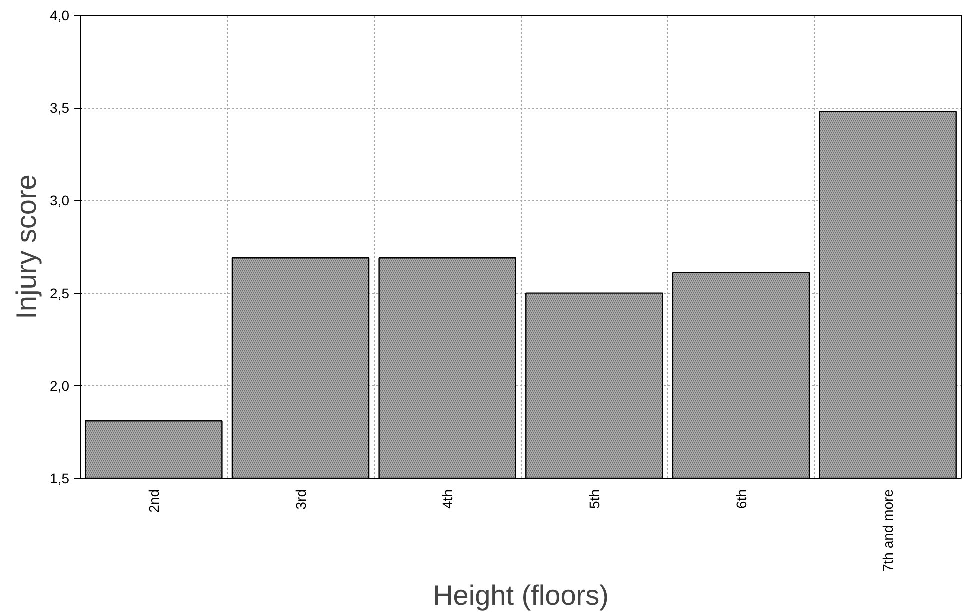 The height and width of the screenshot is (613, 971). I want to click on y-axis-title: Injury score, so click(26, 247).